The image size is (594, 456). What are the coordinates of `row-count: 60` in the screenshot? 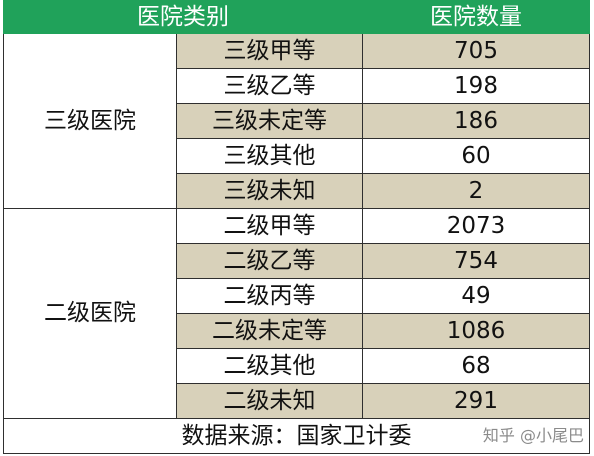 It's located at (476, 156).